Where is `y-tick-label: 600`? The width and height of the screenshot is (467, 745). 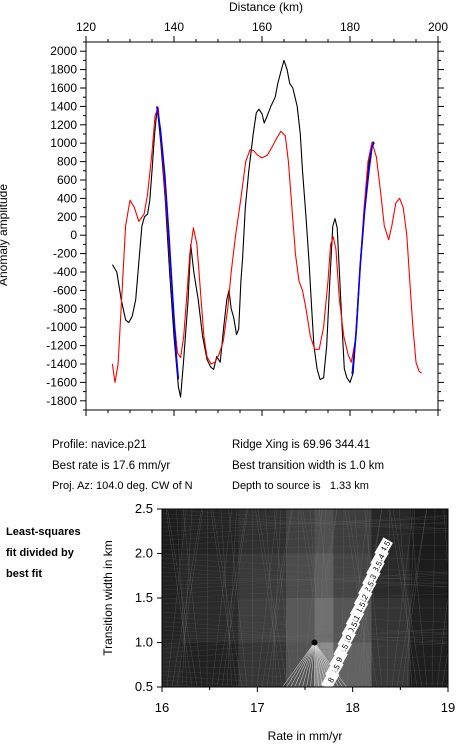
y-tick-label: 600 is located at coordinates (67, 180).